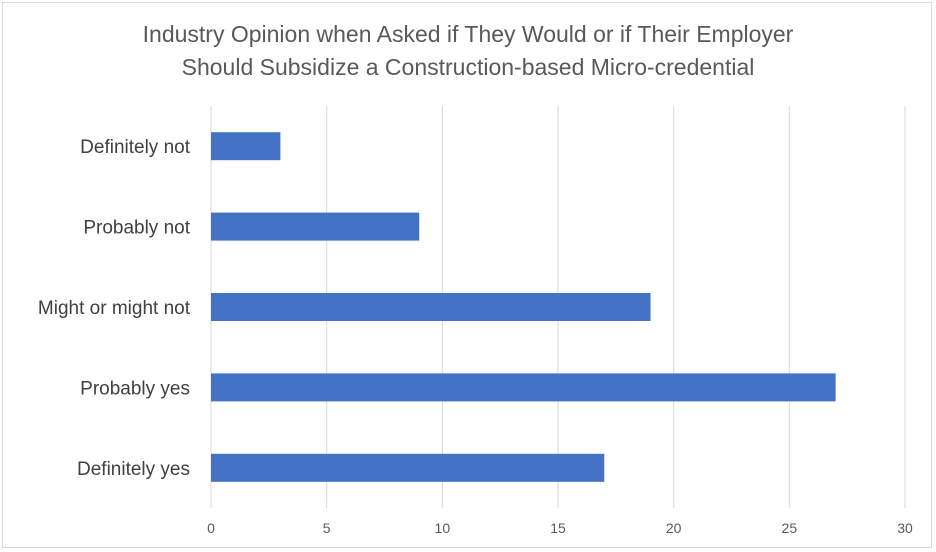  What do you see at coordinates (135, 388) in the screenshot?
I see `category-label: Probably yes` at bounding box center [135, 388].